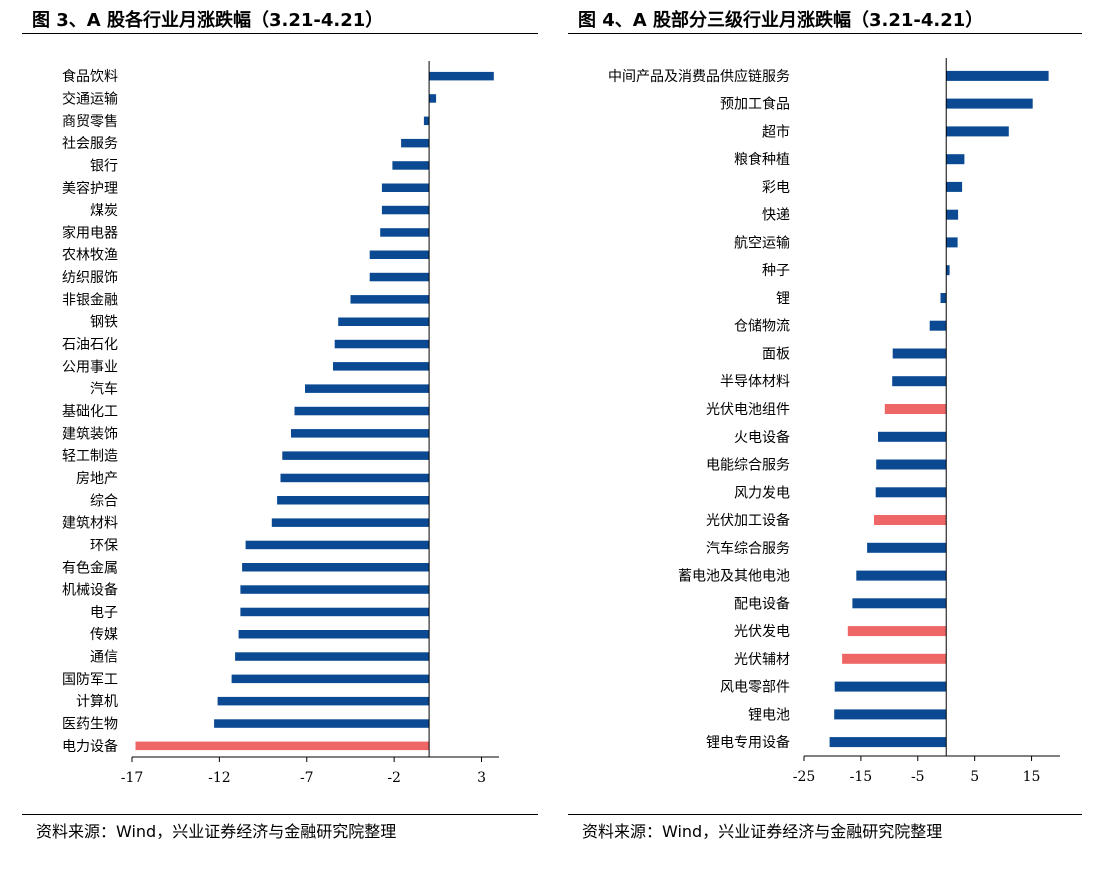 This screenshot has width=1104, height=875. Describe the element at coordinates (97, 702) in the screenshot. I see `category-label-28: 计算机` at that location.